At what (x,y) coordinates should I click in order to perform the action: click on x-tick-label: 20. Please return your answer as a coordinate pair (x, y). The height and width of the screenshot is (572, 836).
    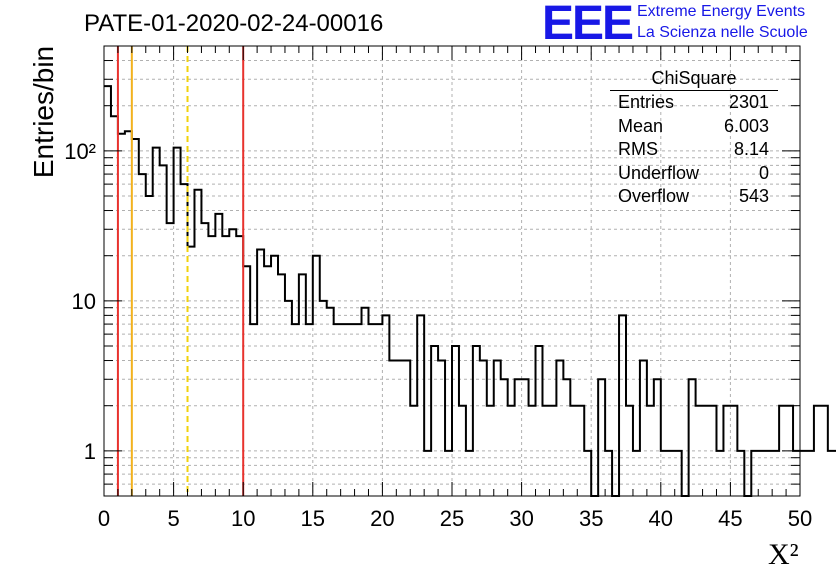
    Looking at the image, I should click on (382, 518).